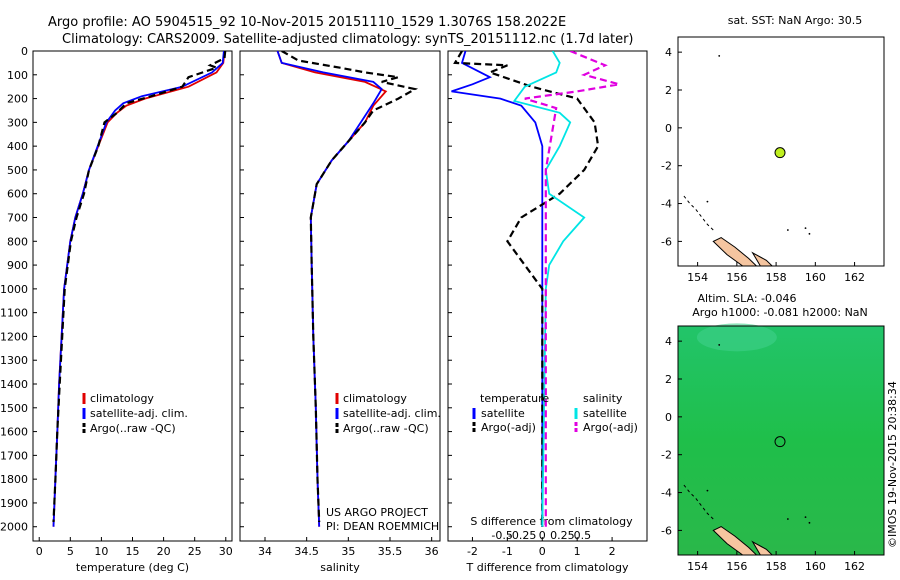  What do you see at coordinates (892, 464) in the screenshot?
I see `imos-stamp: ©IMOS 19-Nov-2015 20:38:34` at bounding box center [892, 464].